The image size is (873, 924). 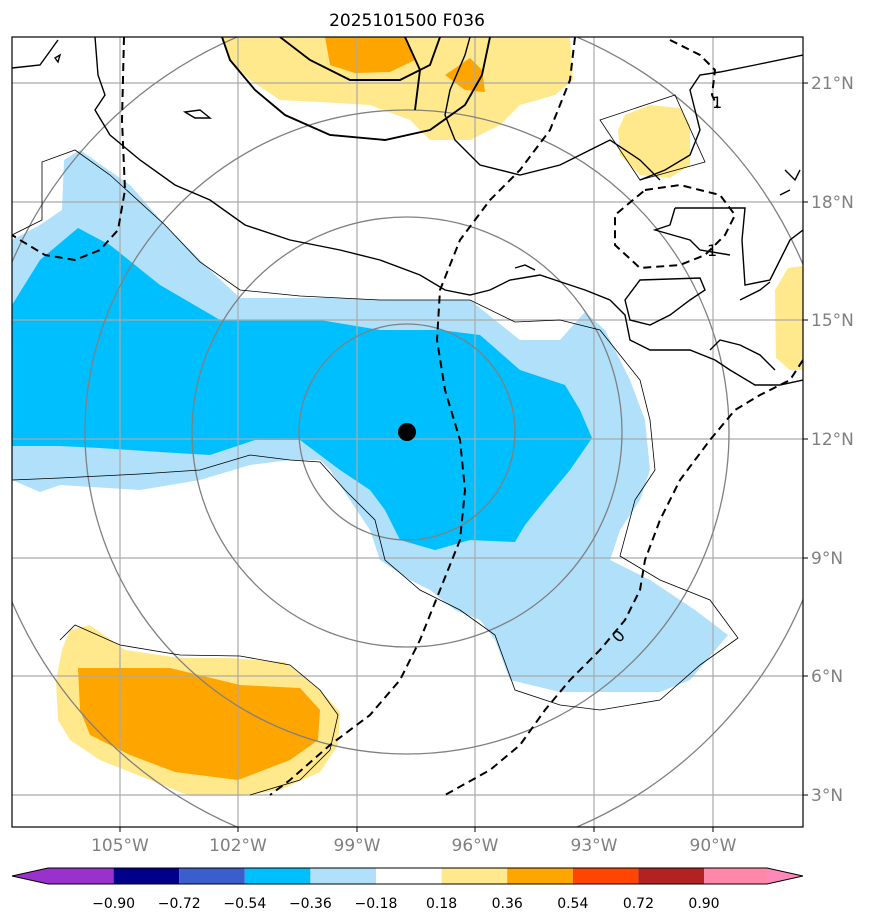 I want to click on lat-label: 21°N, so click(x=832, y=84).